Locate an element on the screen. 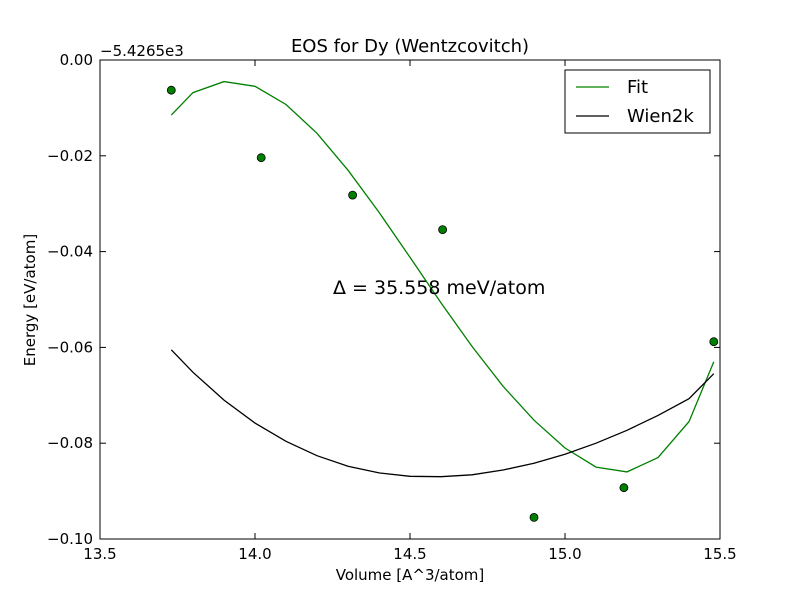 The image size is (800, 600). y-axis-label: Energy [eV/atom] is located at coordinates (30, 300).